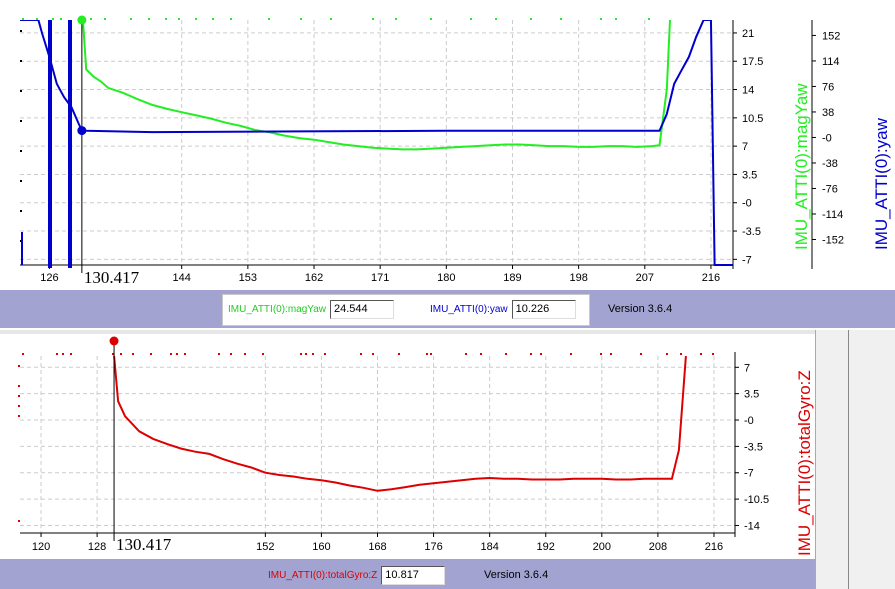 Image resolution: width=895 pixels, height=589 pixels. I want to click on bottom-x-tick-label: 208, so click(658, 547).